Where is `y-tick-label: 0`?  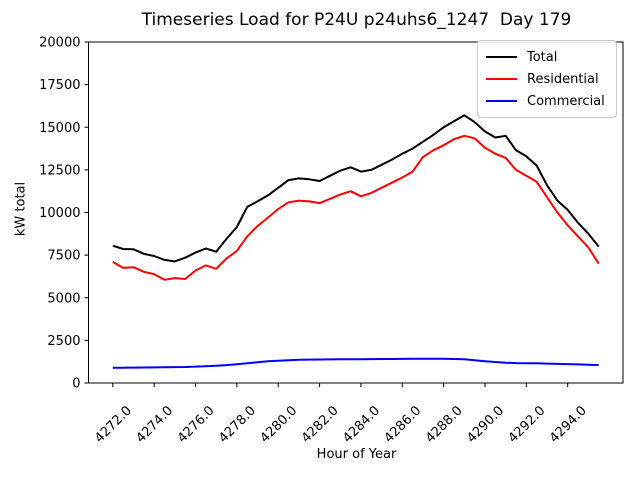
y-tick-label: 0 is located at coordinates (76, 384).